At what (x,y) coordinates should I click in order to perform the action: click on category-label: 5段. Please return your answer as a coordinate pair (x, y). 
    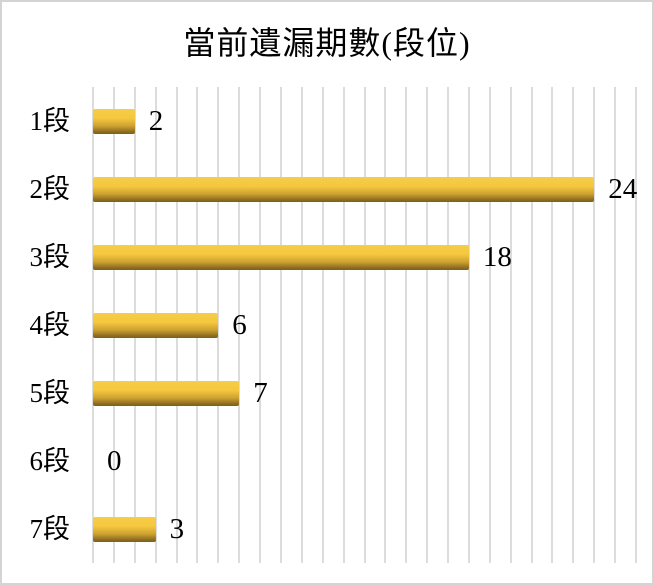
    Looking at the image, I should click on (50, 393).